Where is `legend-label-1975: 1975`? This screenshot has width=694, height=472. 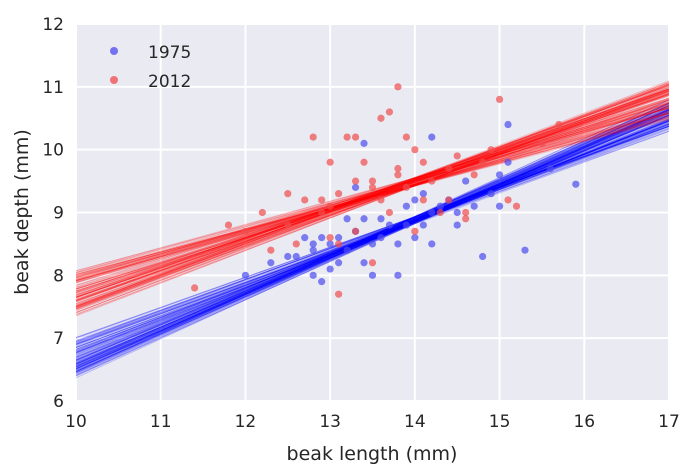
legend-label-1975: 1975 is located at coordinates (169, 53).